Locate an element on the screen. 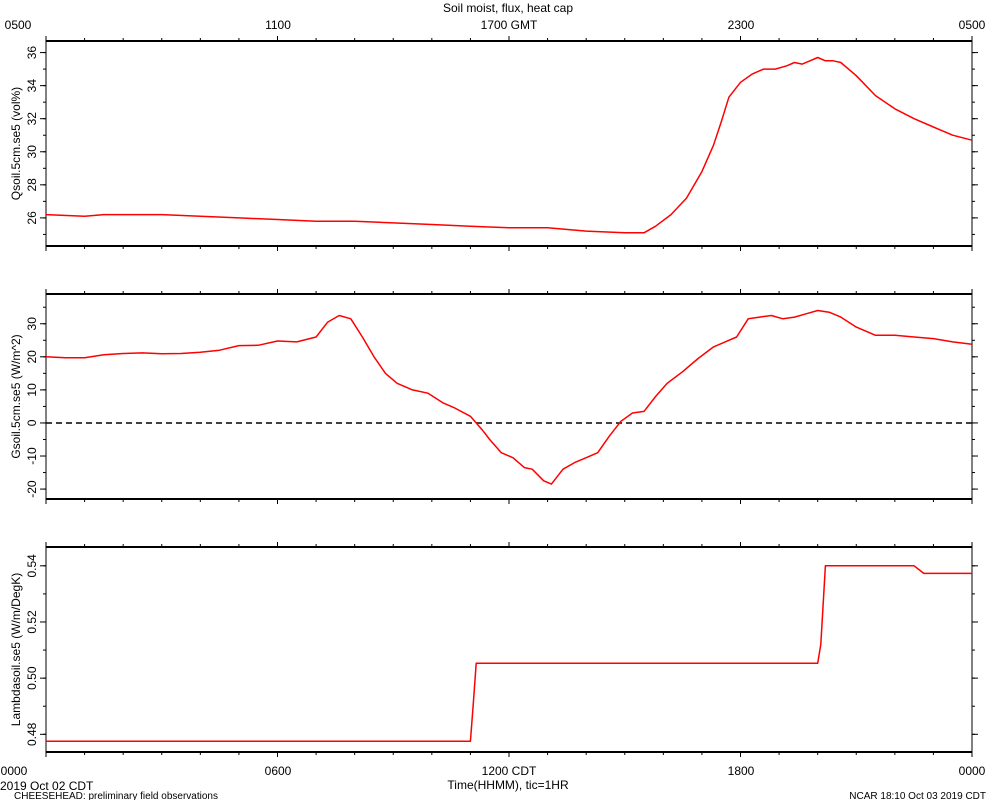 The width and height of the screenshot is (1000, 800). date-label: 2019 Oct 02 CDT is located at coordinates (47, 786).